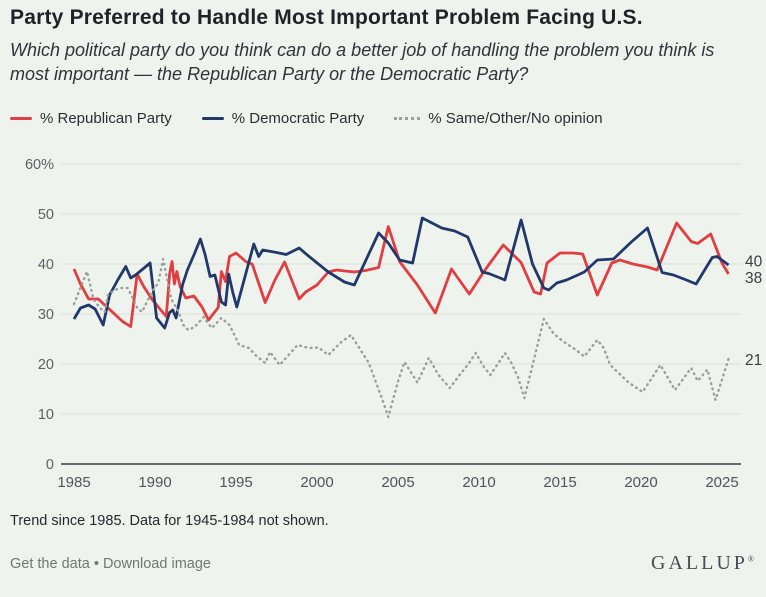 The height and width of the screenshot is (597, 766). What do you see at coordinates (235, 482) in the screenshot?
I see `x-tick-label: 1995` at bounding box center [235, 482].